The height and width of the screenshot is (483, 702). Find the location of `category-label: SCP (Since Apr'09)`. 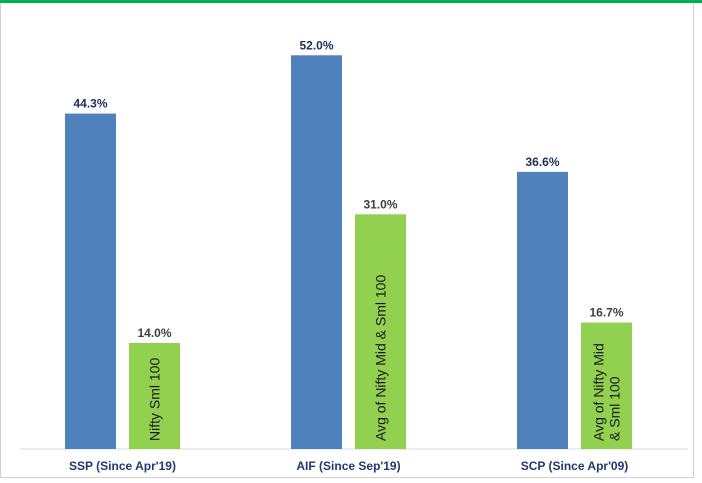

category-label: SCP (Since Apr'09) is located at coordinates (575, 466).